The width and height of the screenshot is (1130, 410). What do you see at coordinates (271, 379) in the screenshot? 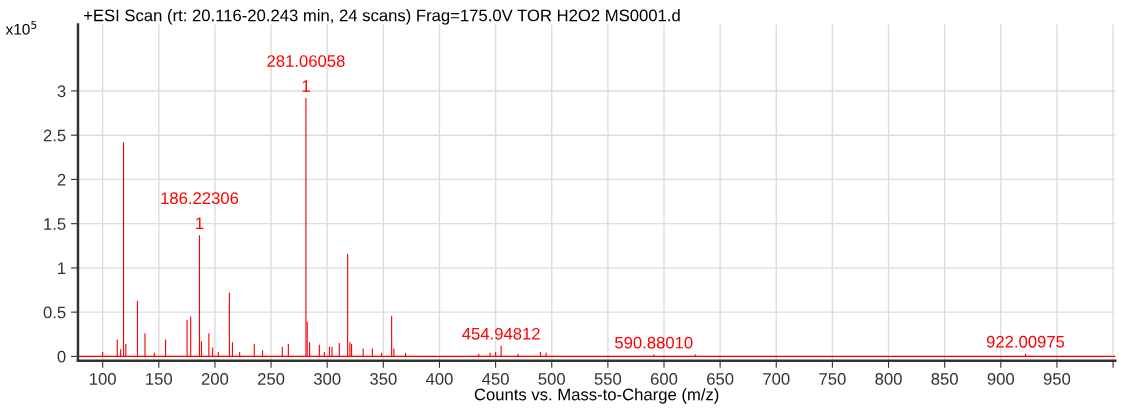
I see `x-tick-label: 250` at bounding box center [271, 379].